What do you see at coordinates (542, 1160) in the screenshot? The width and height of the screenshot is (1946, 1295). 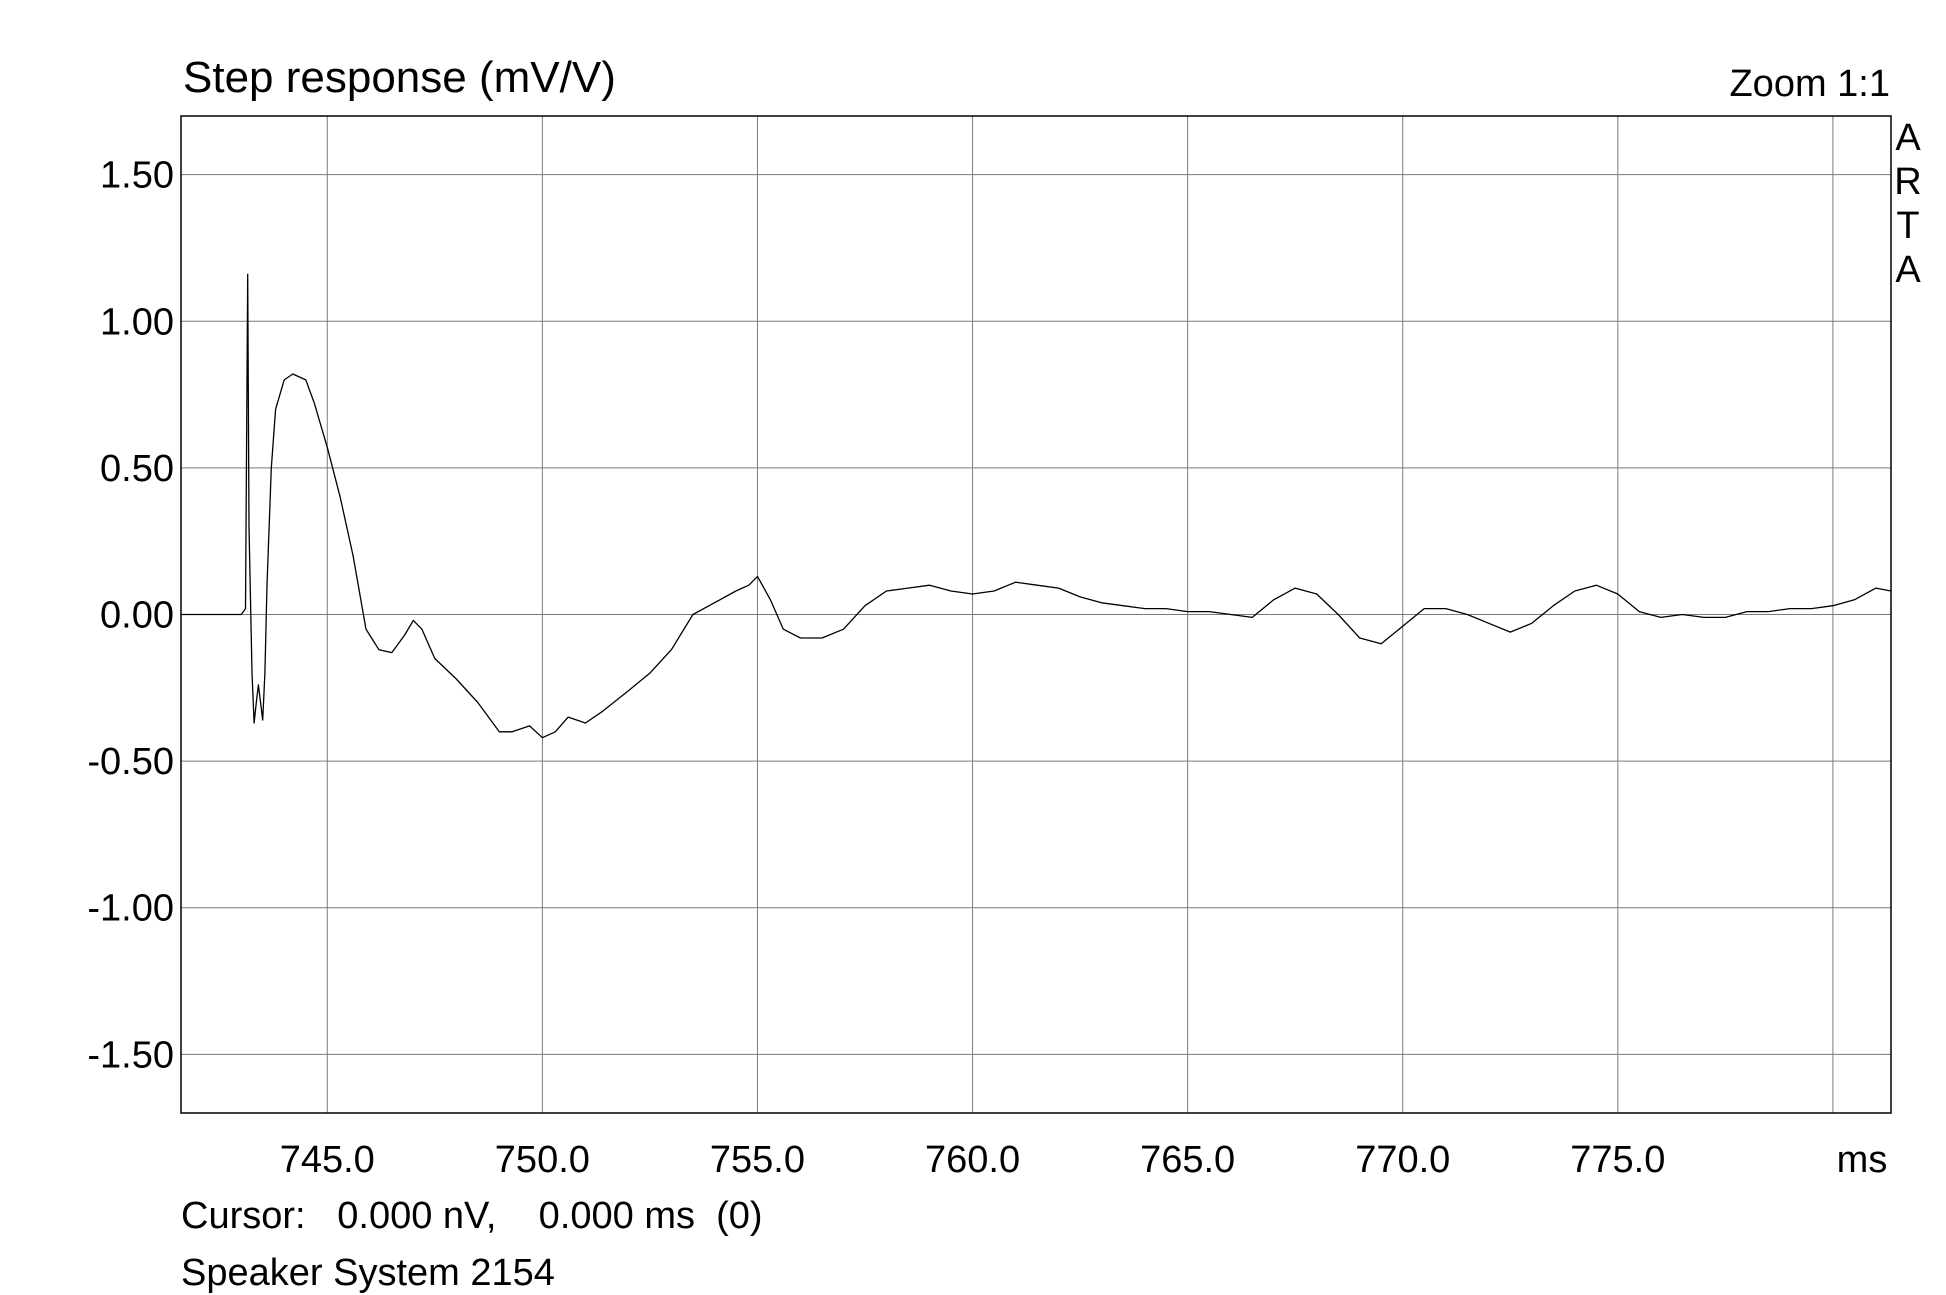 I see `x-tick-label: 750.0` at bounding box center [542, 1160].